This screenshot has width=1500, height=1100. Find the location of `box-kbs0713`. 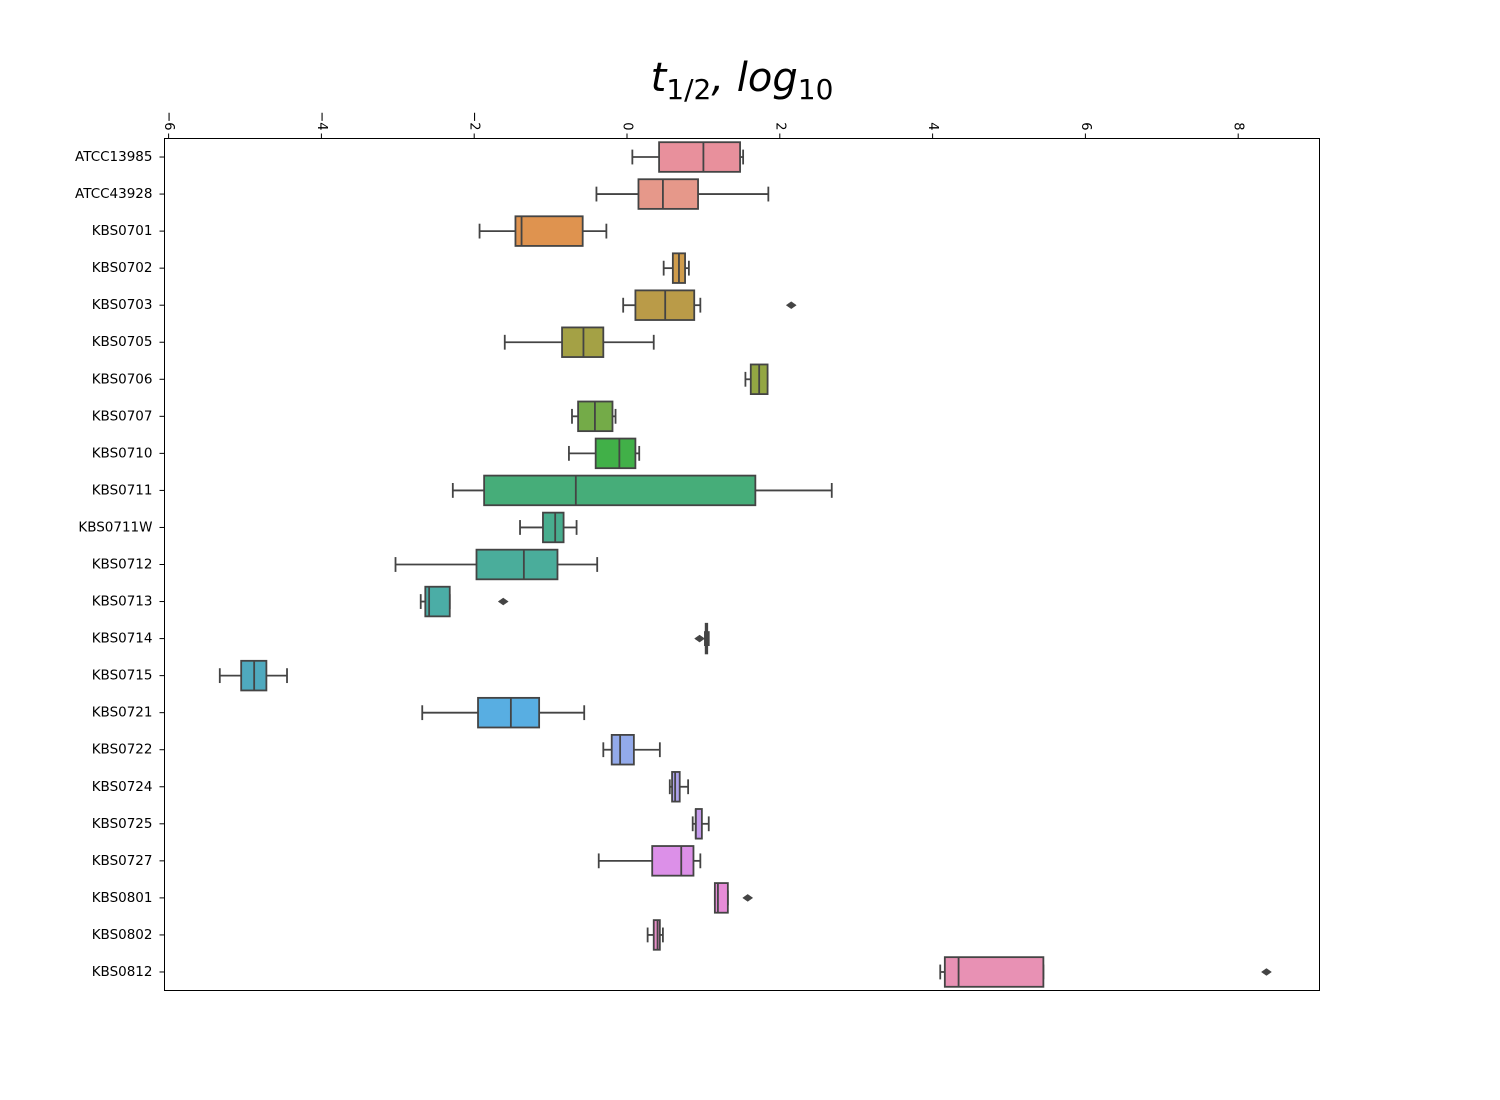

box-kbs0713 is located at coordinates (464, 601).